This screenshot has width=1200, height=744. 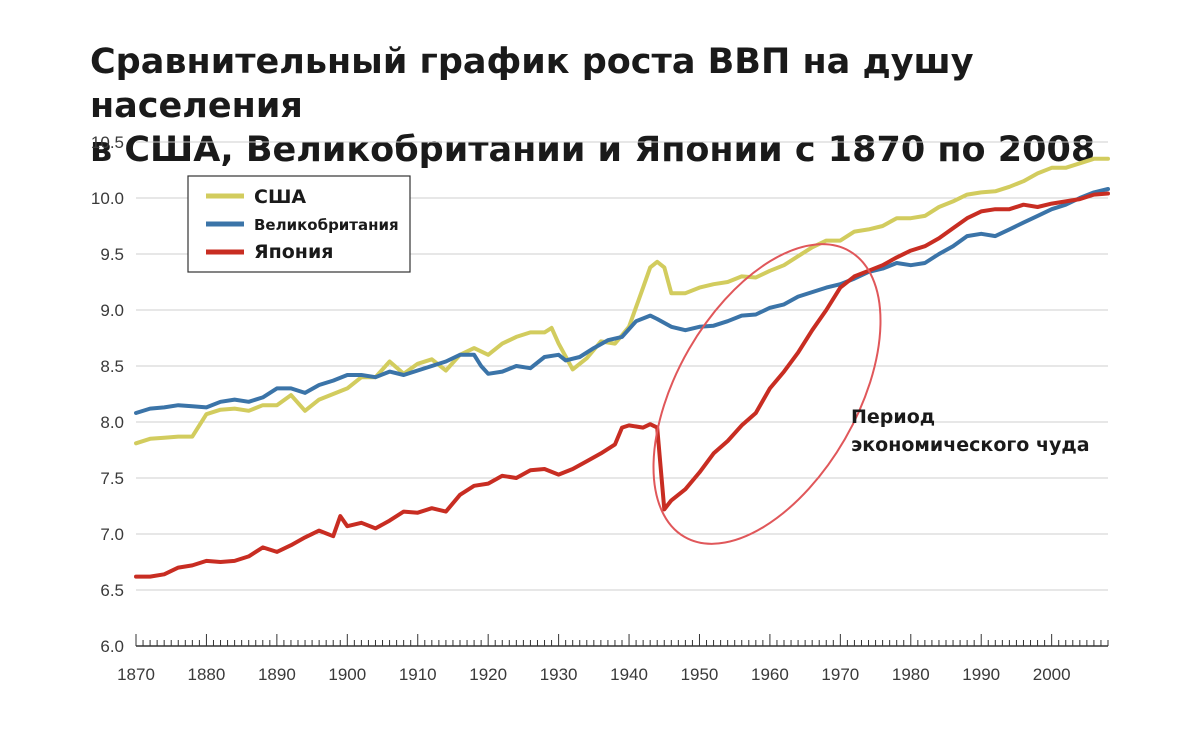 I want to click on miracle-highlight-ellipse, so click(x=767, y=394).